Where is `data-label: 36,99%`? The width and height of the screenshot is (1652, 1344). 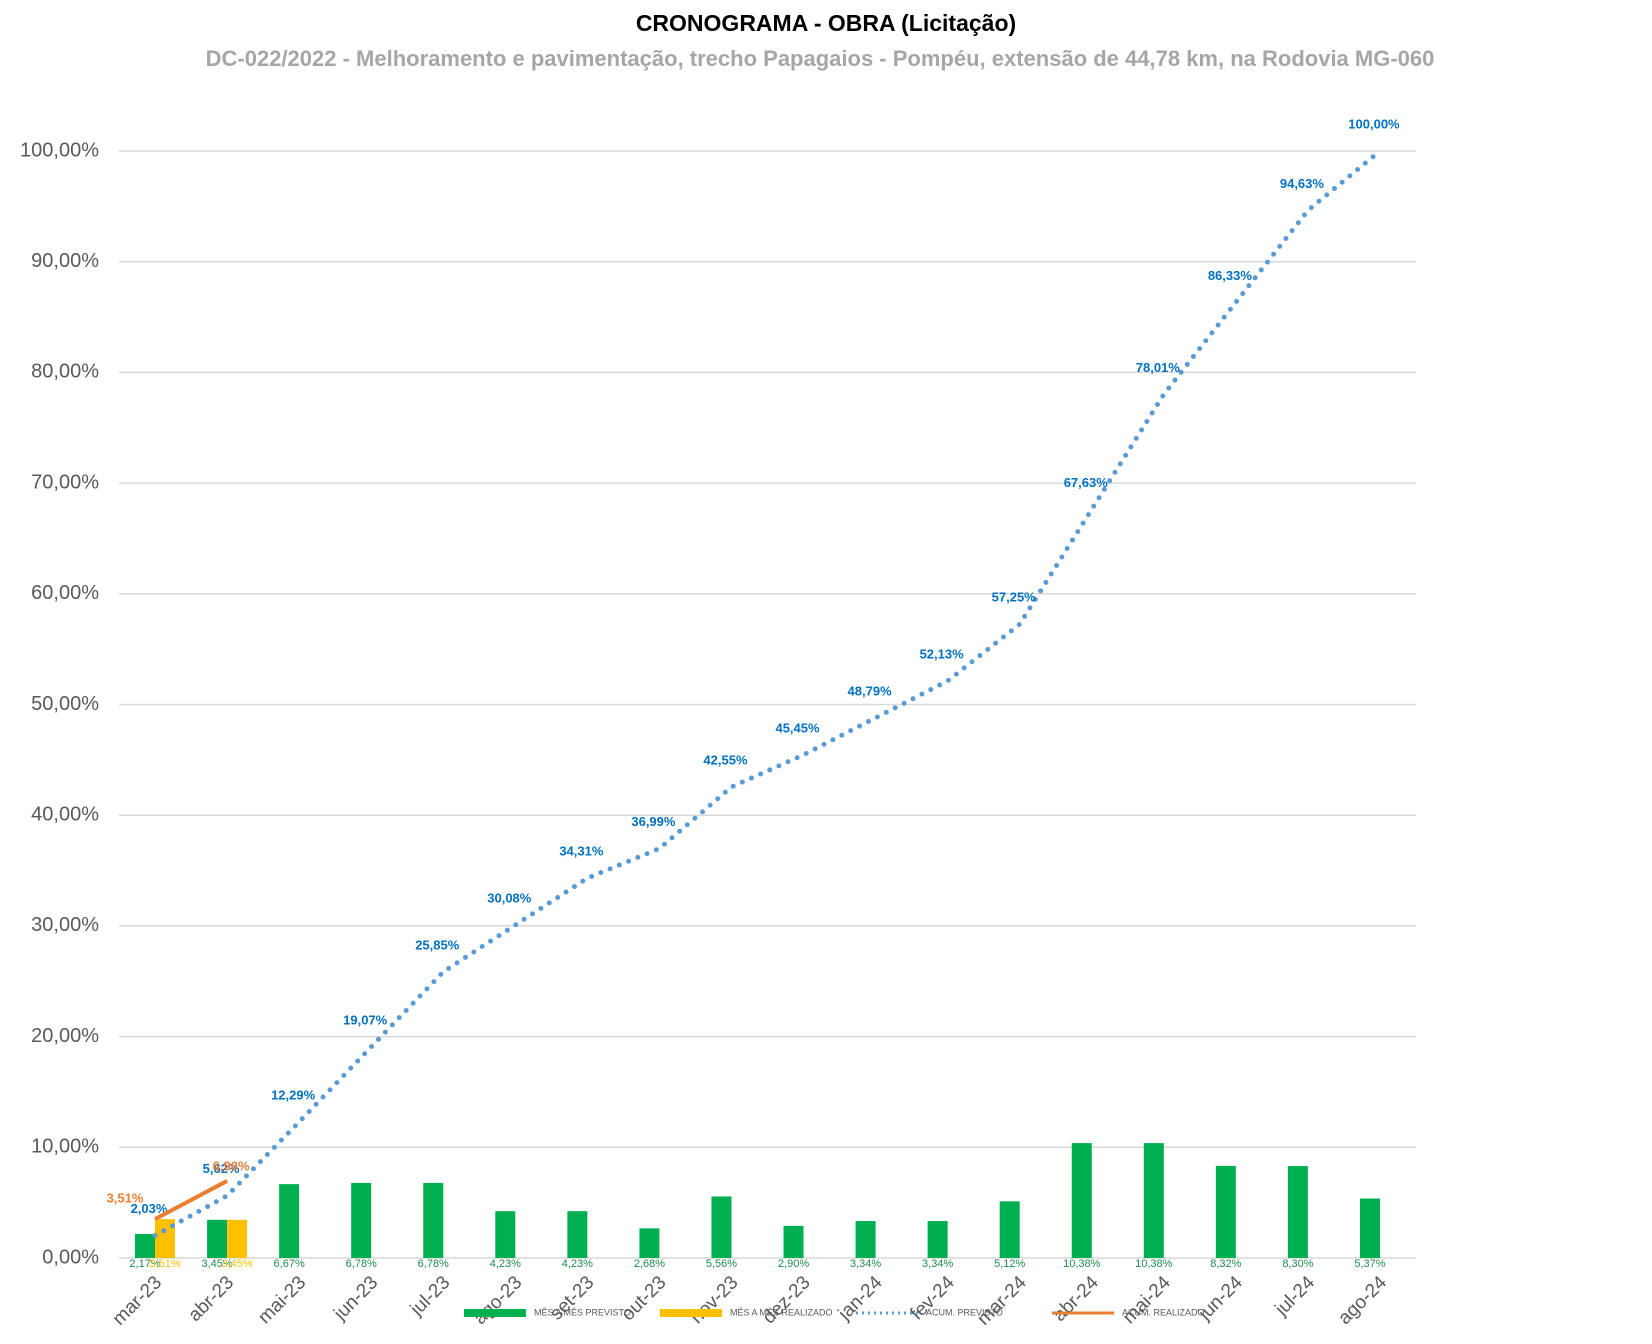 data-label: 36,99% is located at coordinates (653, 821).